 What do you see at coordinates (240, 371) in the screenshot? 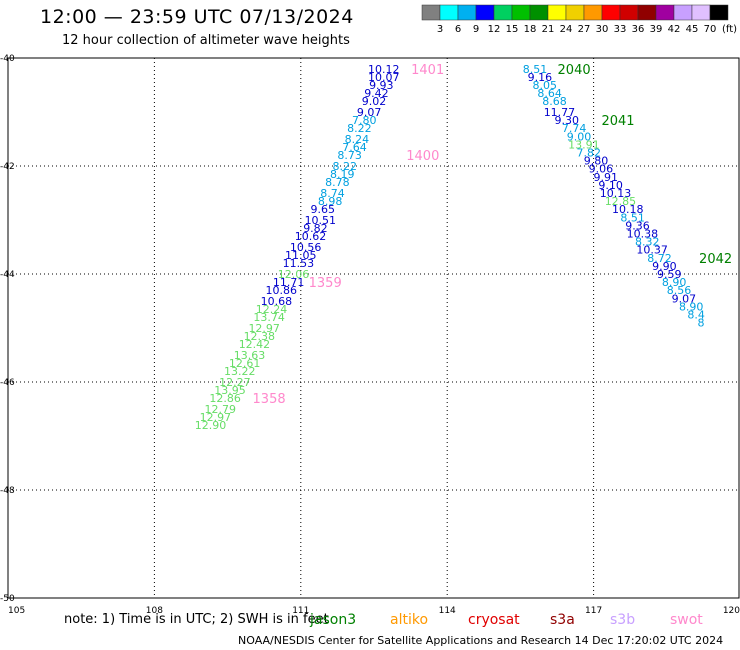
I see `data-label: 13.22` at bounding box center [240, 371].